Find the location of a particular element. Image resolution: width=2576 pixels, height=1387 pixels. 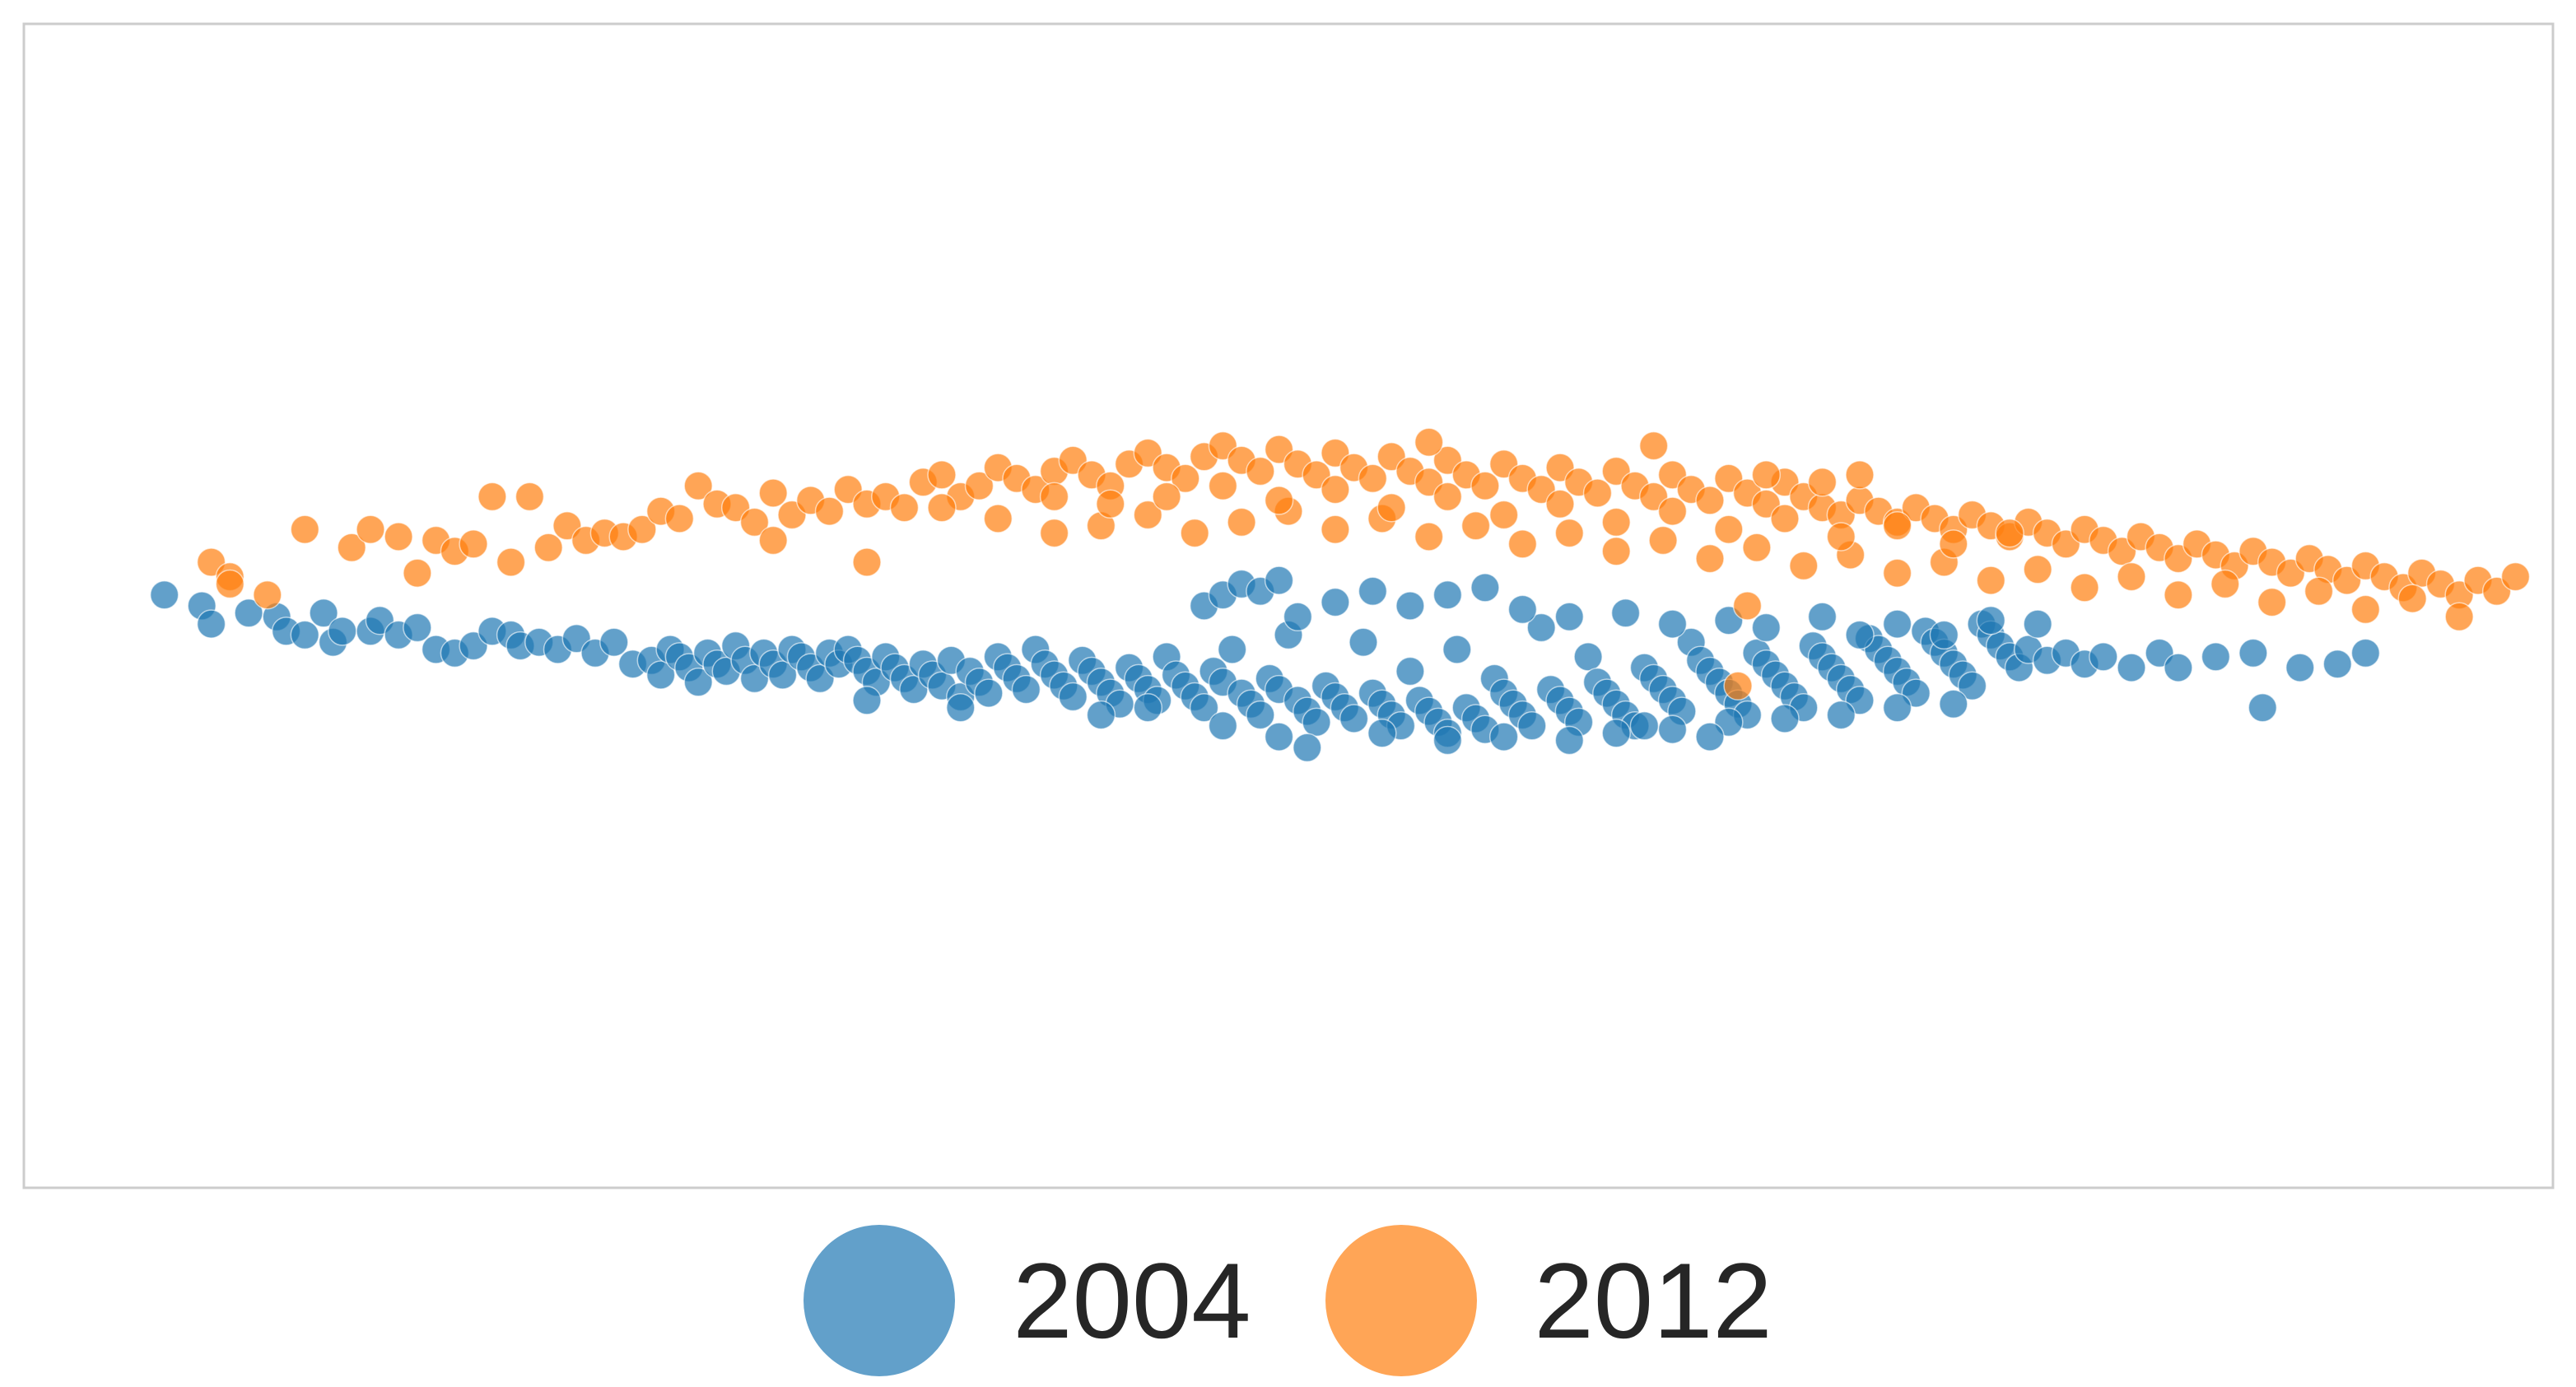

legend-marker is located at coordinates (880, 1301).